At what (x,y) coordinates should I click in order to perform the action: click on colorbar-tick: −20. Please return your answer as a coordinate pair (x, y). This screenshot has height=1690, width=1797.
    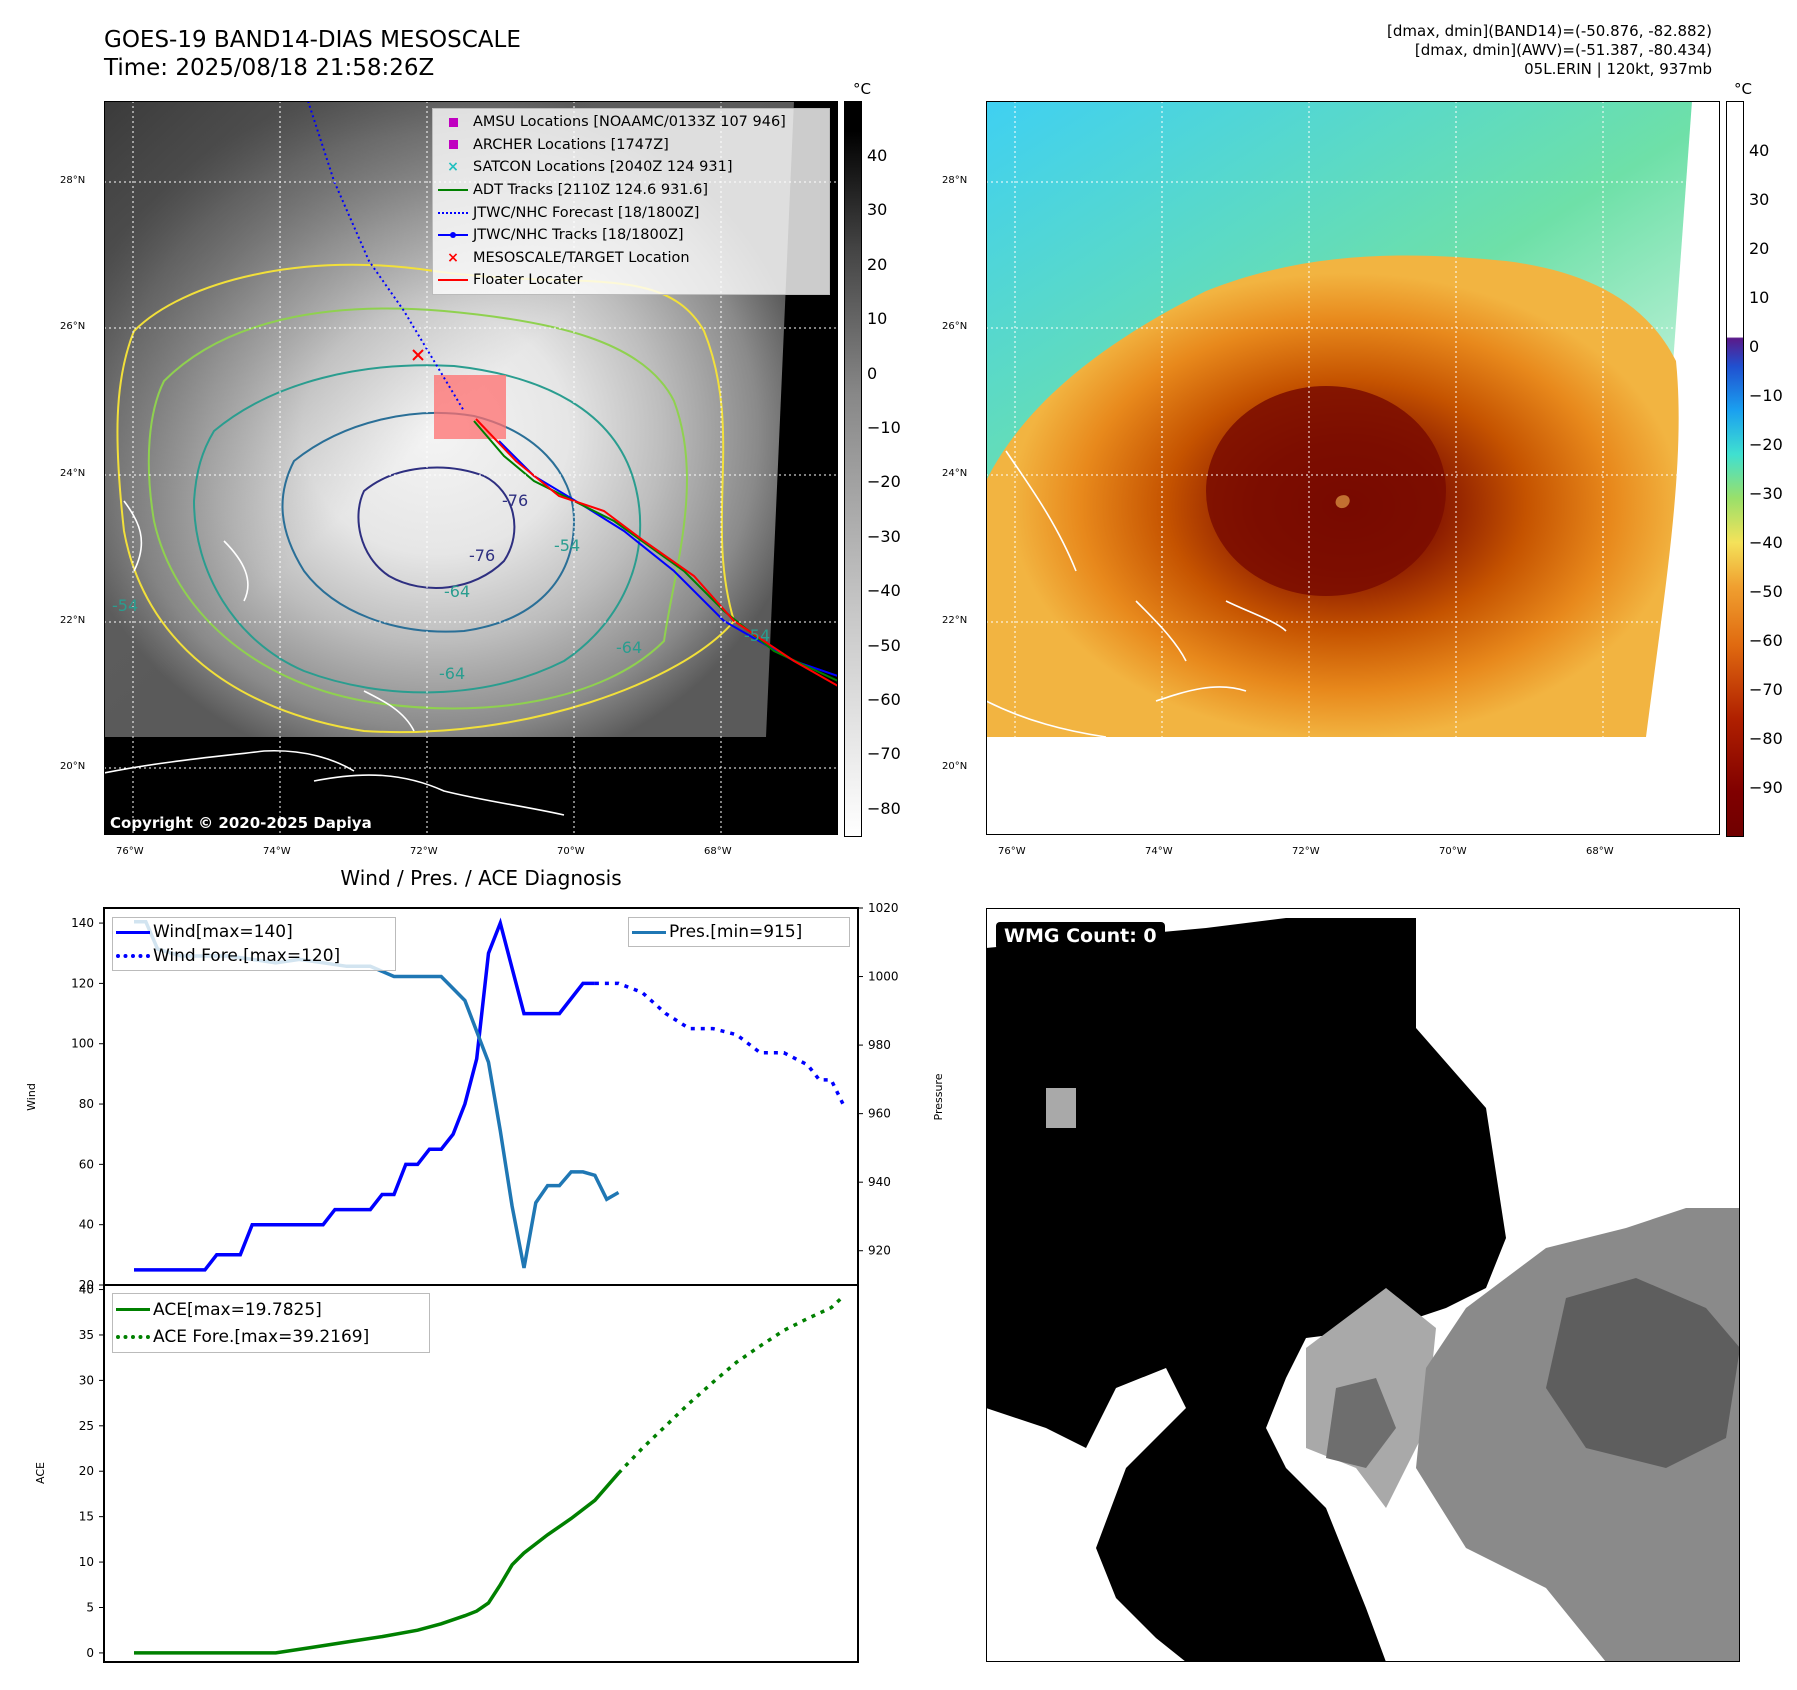
    Looking at the image, I should click on (1766, 444).